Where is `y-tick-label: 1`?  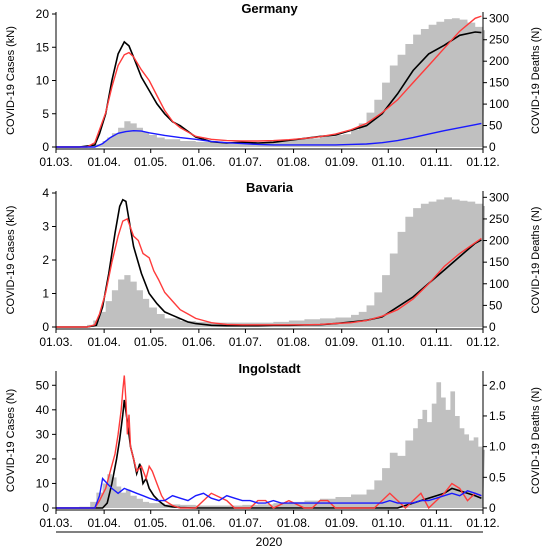 y-tick-label: 1 is located at coordinates (45, 294).